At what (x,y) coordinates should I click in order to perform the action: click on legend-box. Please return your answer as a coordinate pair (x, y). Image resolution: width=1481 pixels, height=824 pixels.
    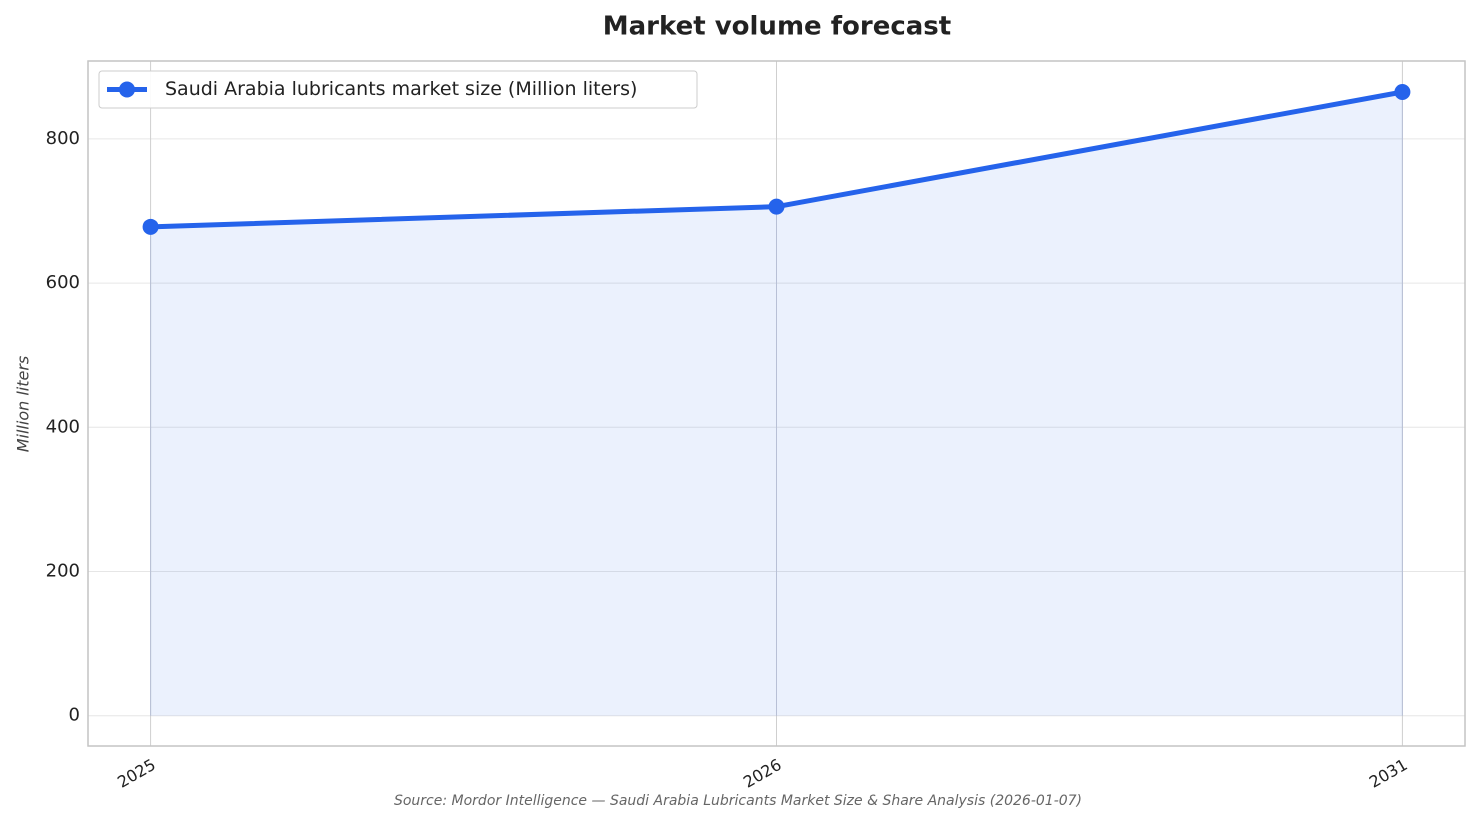
    Looking at the image, I should click on (398, 89).